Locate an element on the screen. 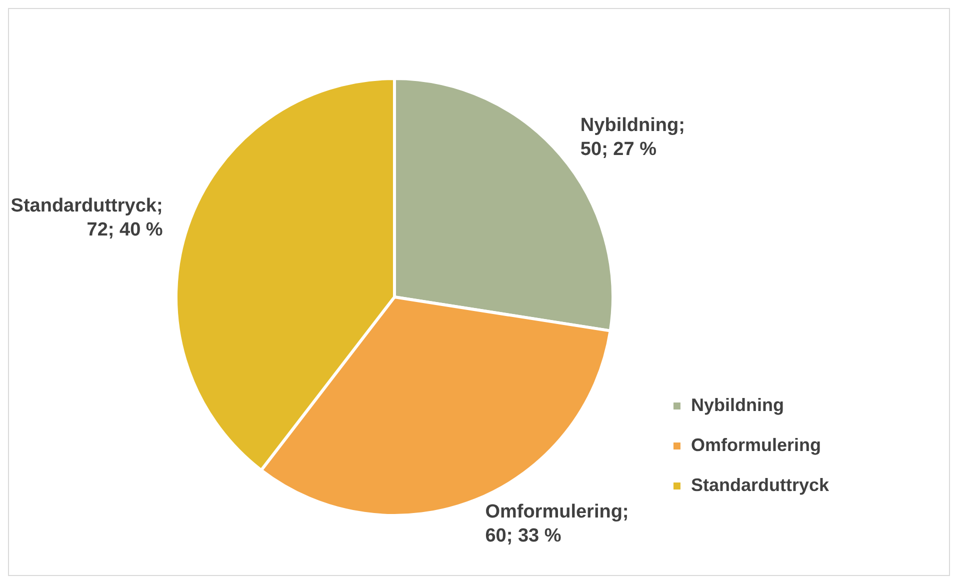  legend-label: Omformulering is located at coordinates (755, 444).